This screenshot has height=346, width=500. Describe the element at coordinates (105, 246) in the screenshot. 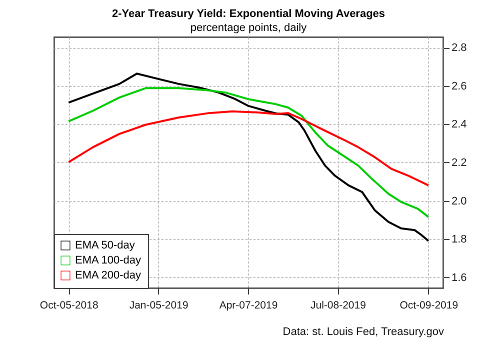

I see `legend-label: EMA 50-day` at that location.